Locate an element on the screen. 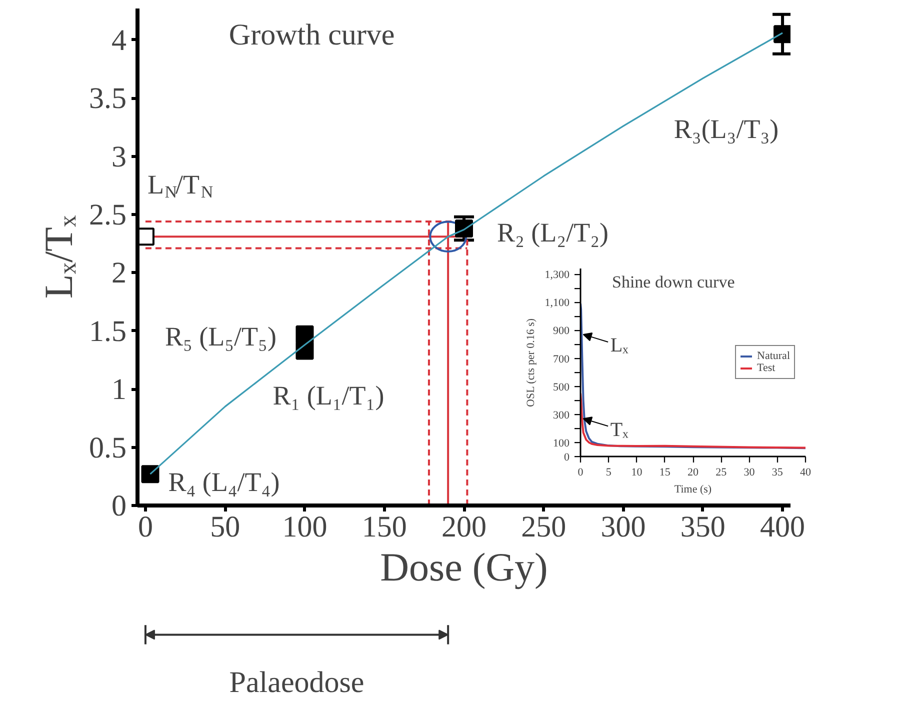 This screenshot has width=898, height=711. annotation: R₂ (L₂/T₂) is located at coordinates (552, 232).